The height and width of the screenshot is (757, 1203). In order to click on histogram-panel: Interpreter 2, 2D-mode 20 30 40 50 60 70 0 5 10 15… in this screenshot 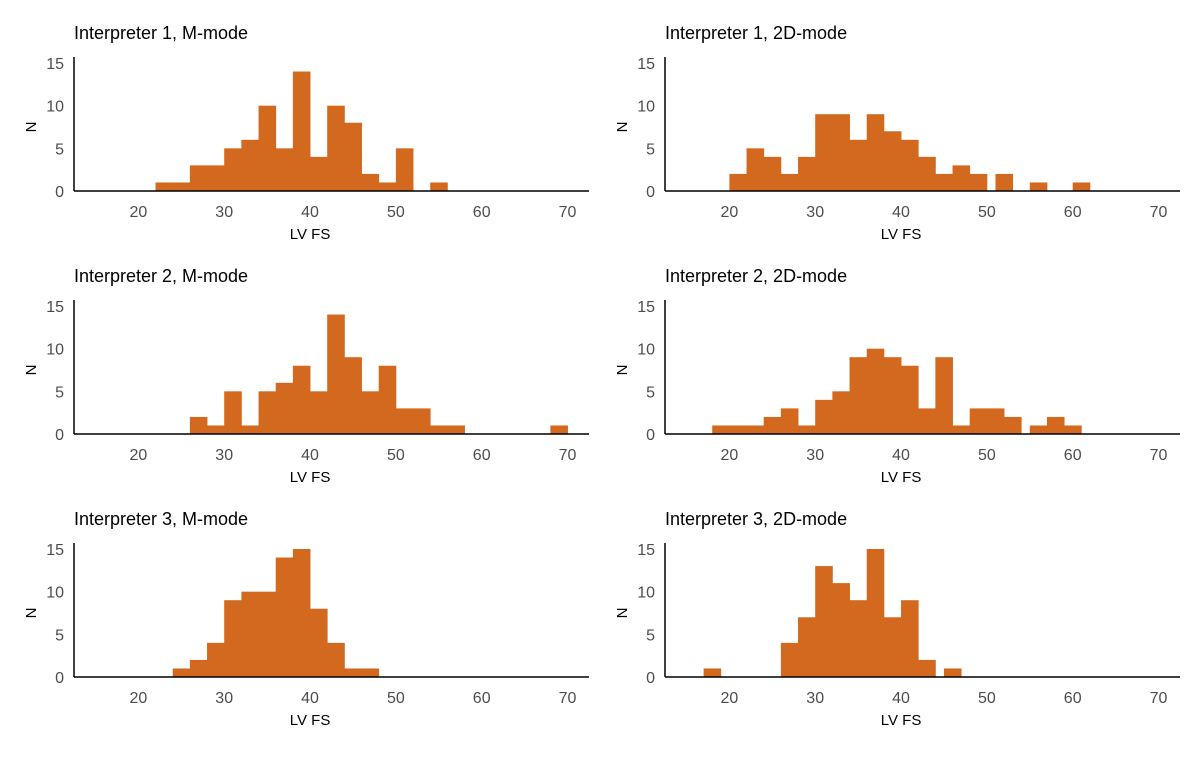, I will do `click(897, 376)`.